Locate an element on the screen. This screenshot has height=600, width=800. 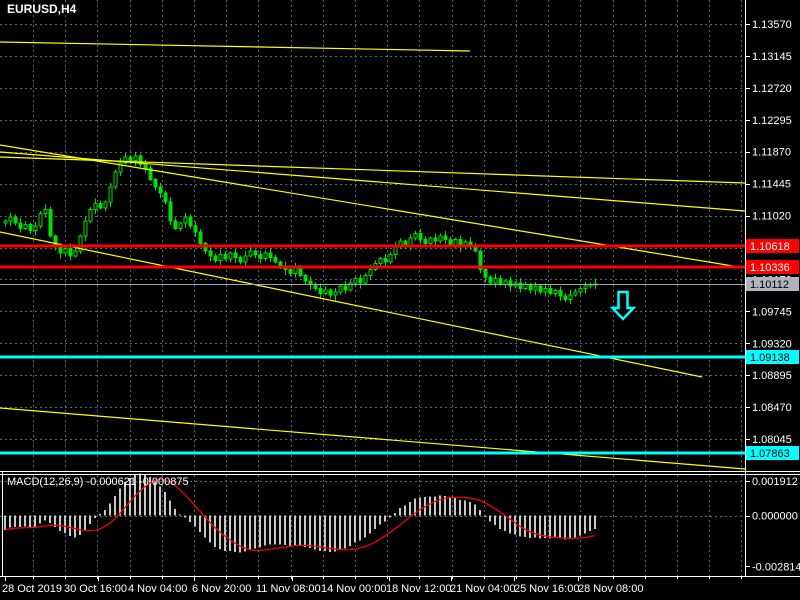
price-level-badges: 1.10618 1.10336 1.09138 1.07863 1.10112 is located at coordinates (772, 349).